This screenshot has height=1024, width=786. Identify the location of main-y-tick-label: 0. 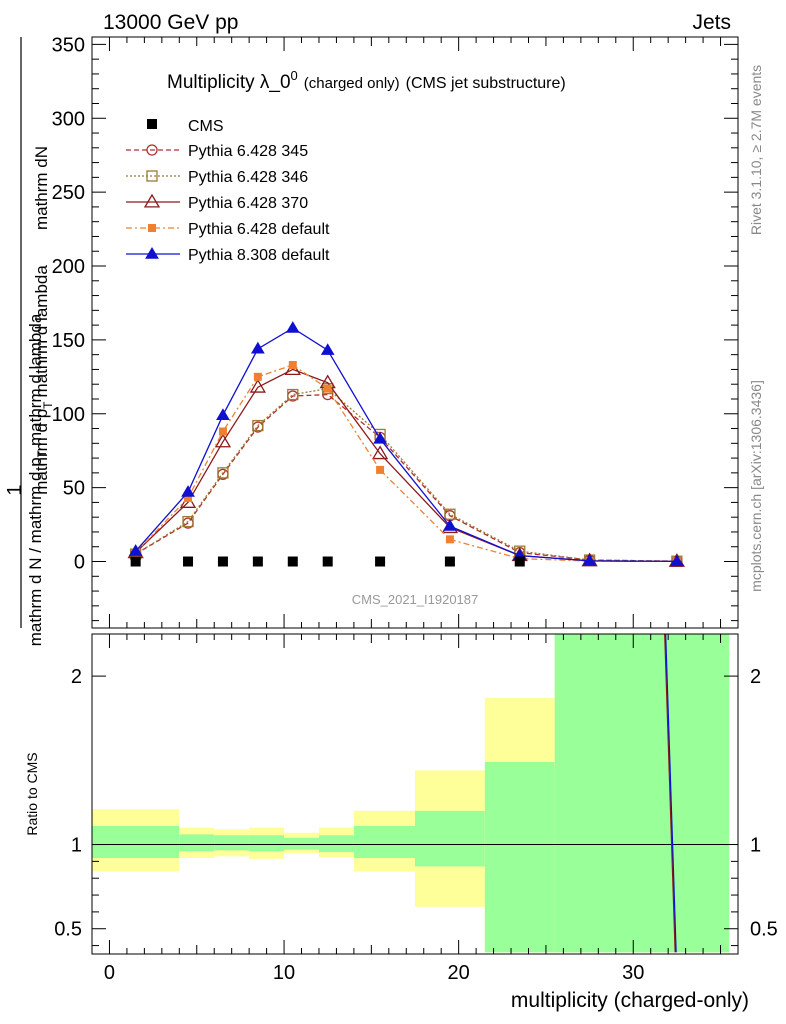
(79, 563).